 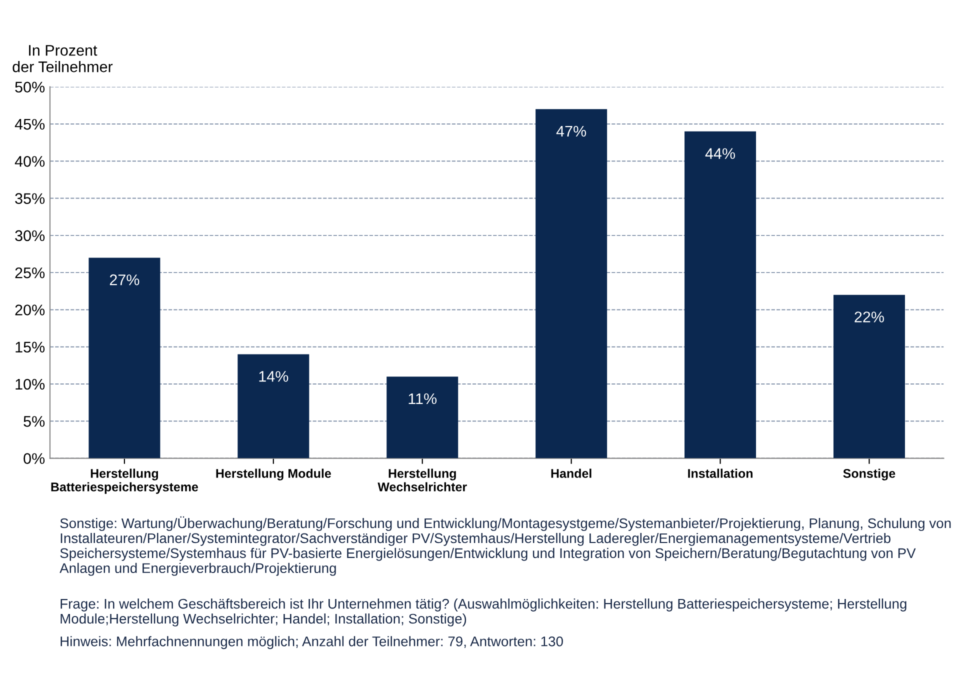 I want to click on y-axis-title: In Prozent der Teilnehmer, so click(x=62, y=58).